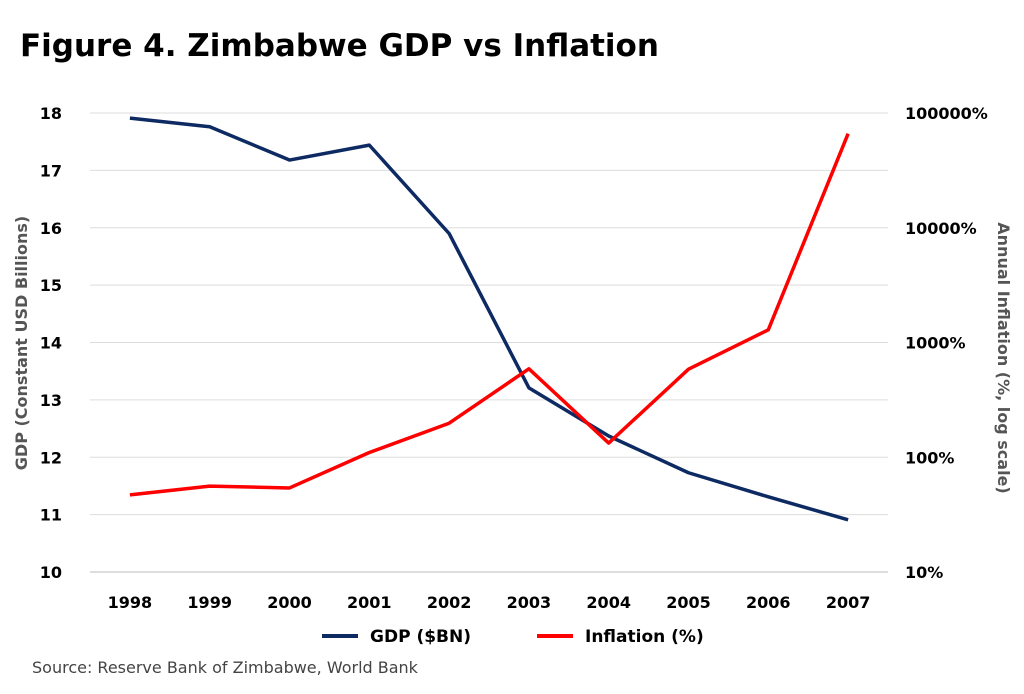 The image size is (1024, 694). Describe the element at coordinates (51, 228) in the screenshot. I see `y-left-tick-label: 16` at that location.